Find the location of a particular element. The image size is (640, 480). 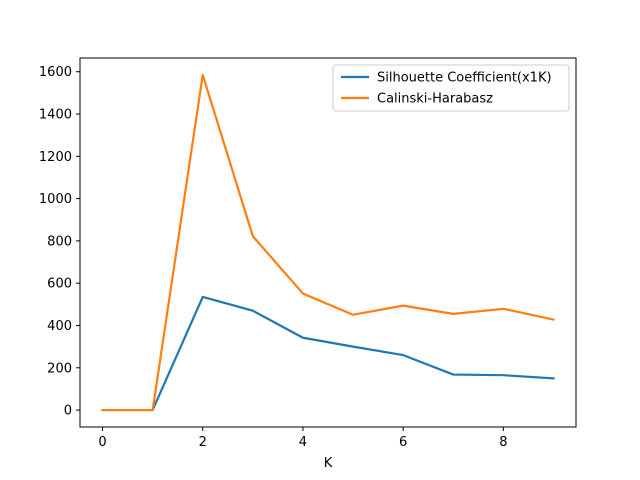

legend-label-0: Silhouette Coefficient(x1K) is located at coordinates (464, 78).